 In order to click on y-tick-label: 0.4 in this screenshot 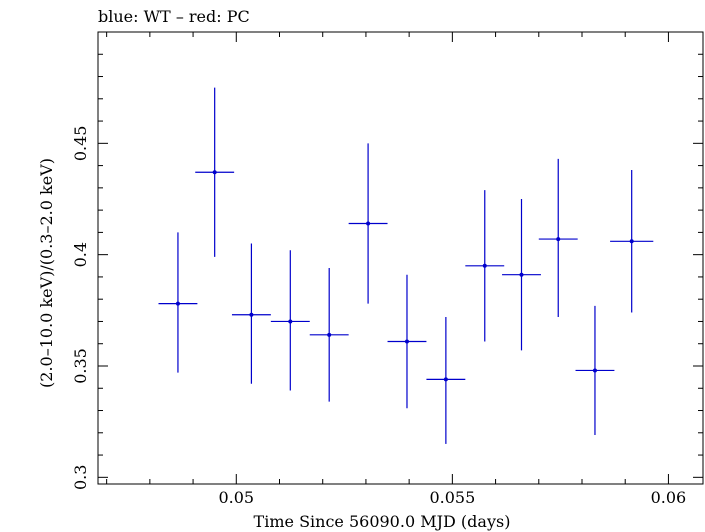, I will do `click(80, 254)`.